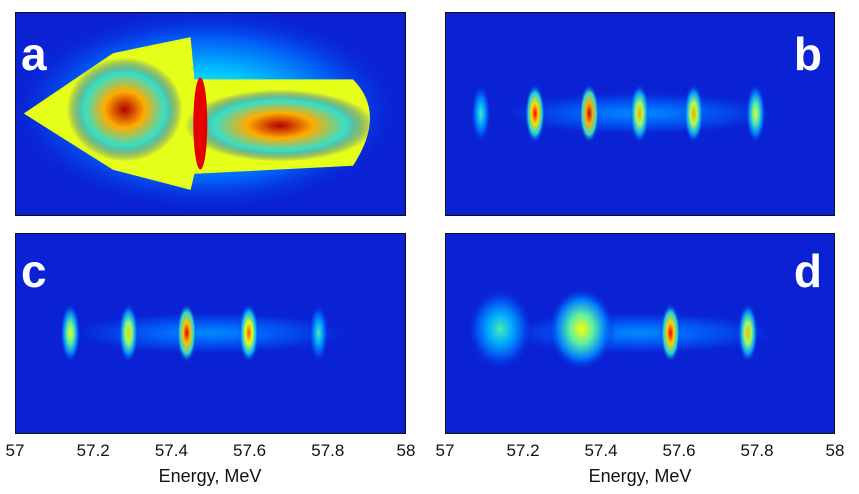  Describe the element at coordinates (210, 476) in the screenshot. I see `x-axis-label-c: Energy, MeV` at that location.